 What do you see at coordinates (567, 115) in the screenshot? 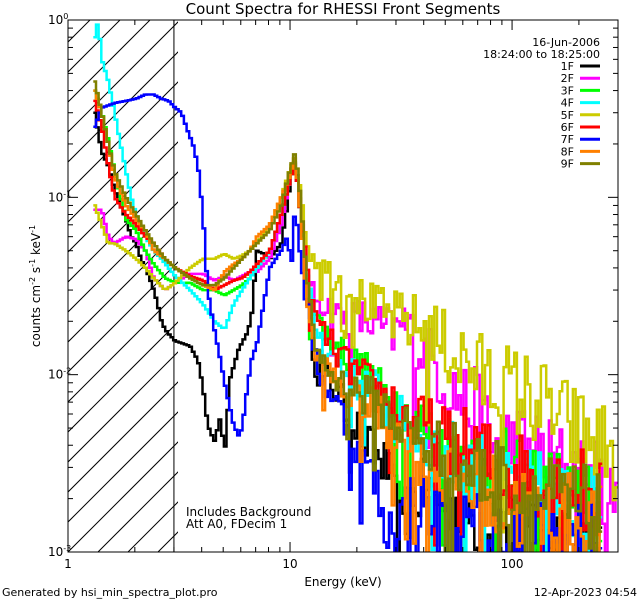
I see `legend-label-5F: 5F` at bounding box center [567, 115].